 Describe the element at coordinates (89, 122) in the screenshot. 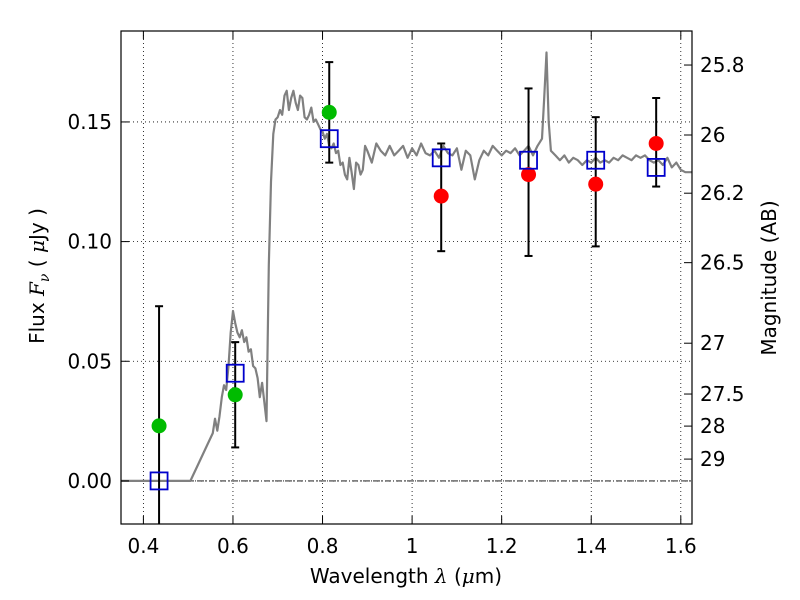

I see `y-tick-label: 0.15` at that location.